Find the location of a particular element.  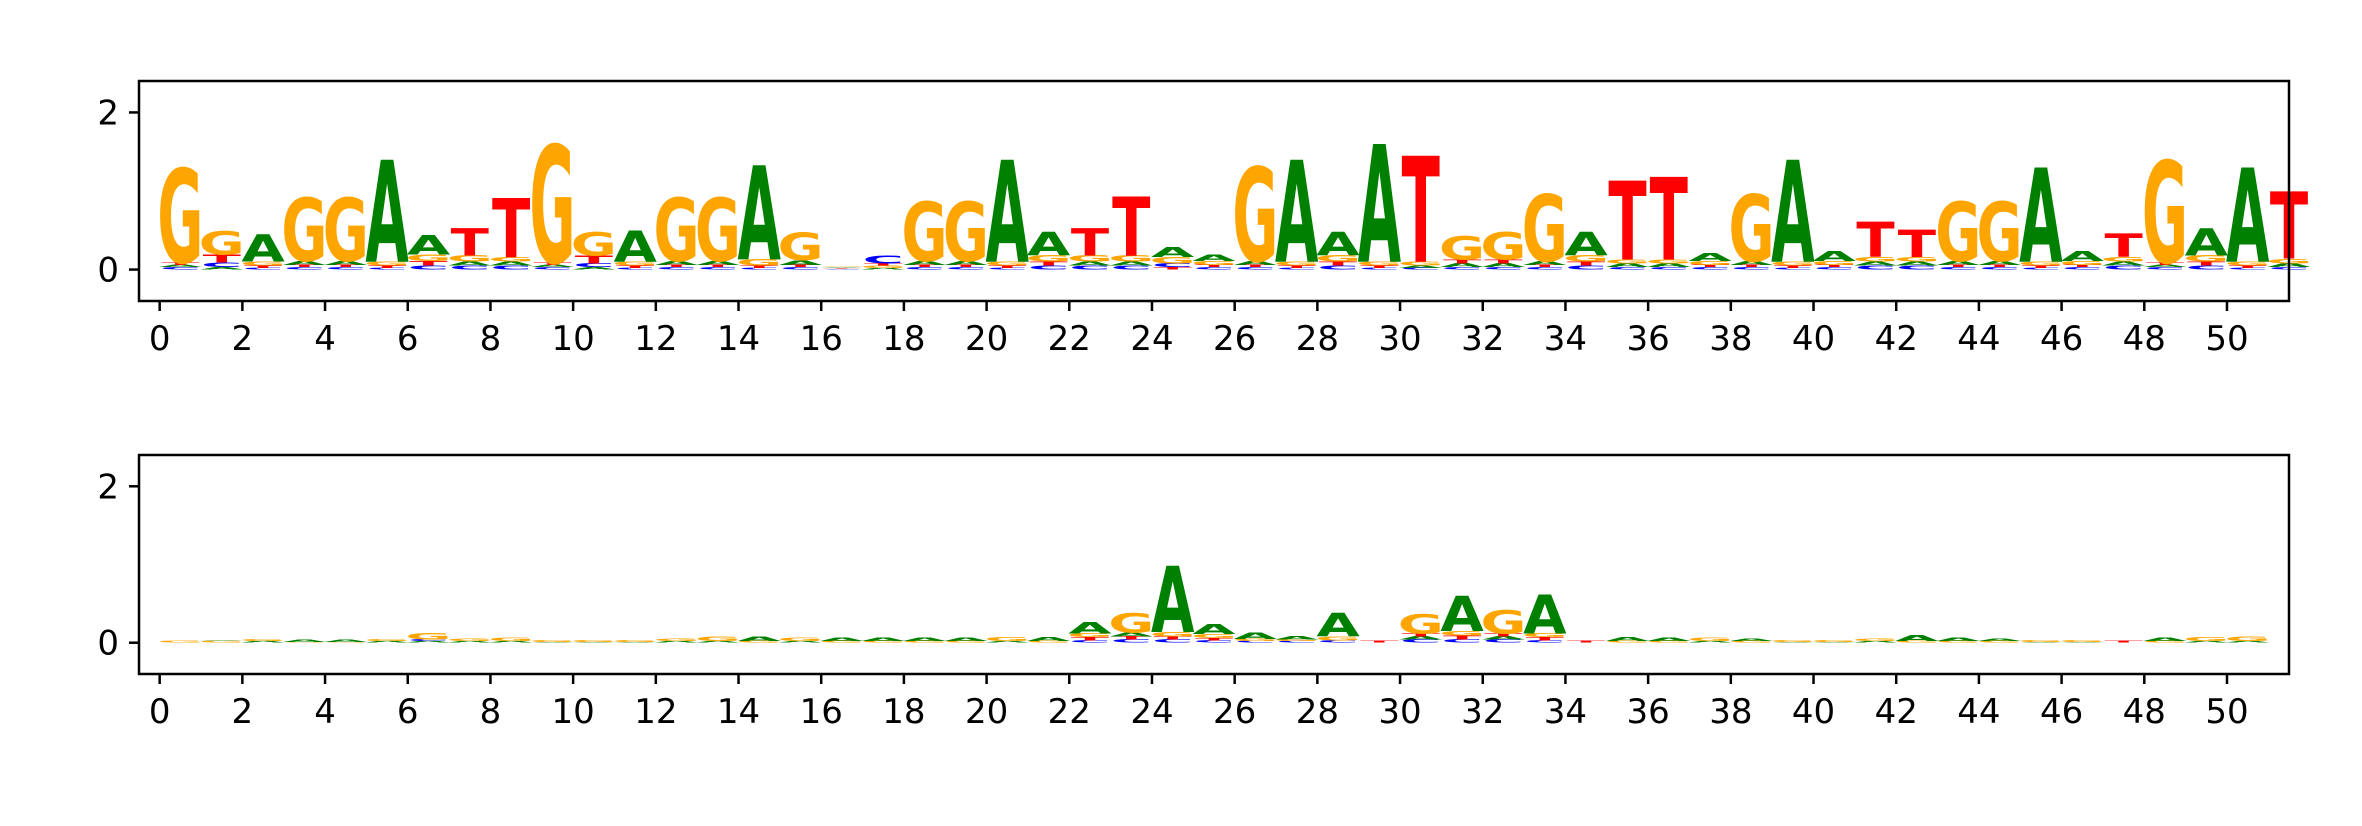

x-tick-label: 8 is located at coordinates (491, 339).